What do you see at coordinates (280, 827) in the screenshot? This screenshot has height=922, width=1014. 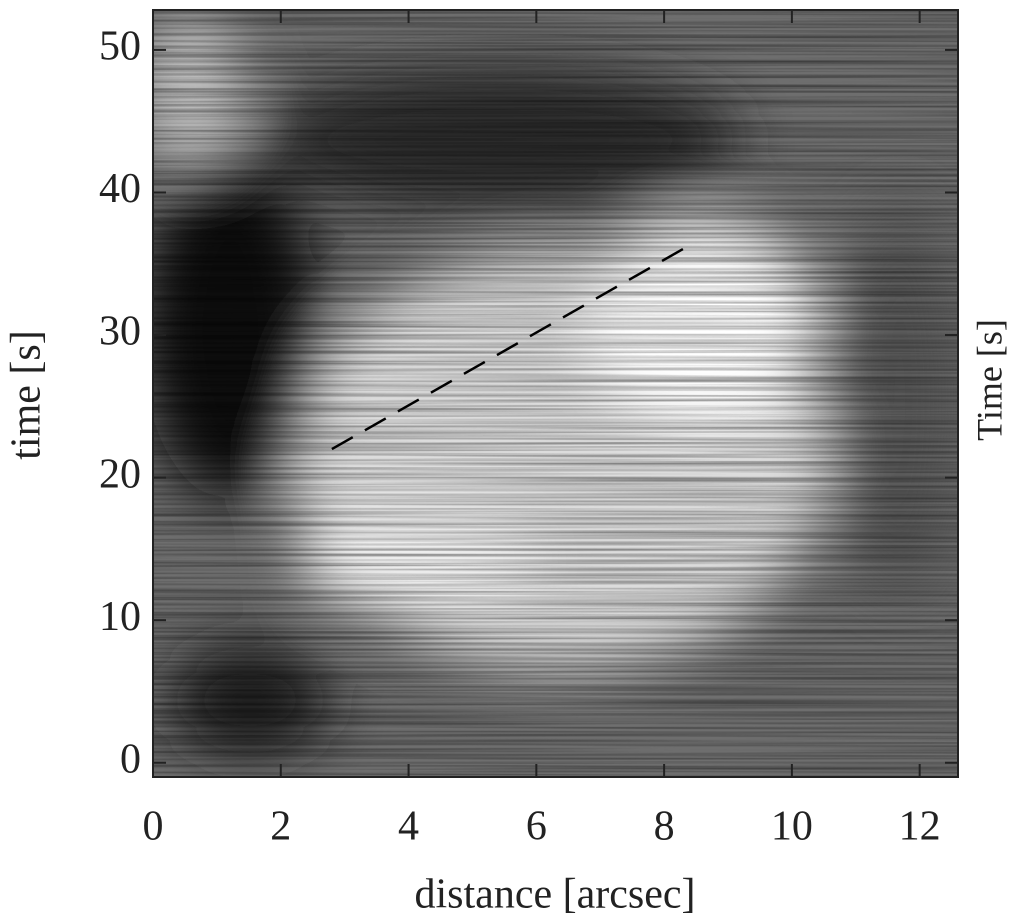 I see `x-tick-label: 2` at bounding box center [280, 827].